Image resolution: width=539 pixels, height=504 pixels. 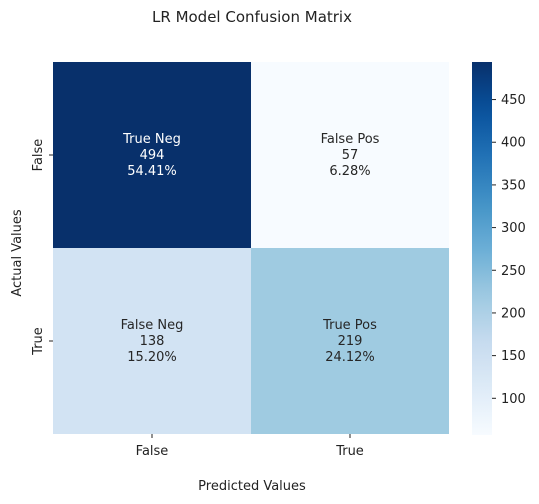 What do you see at coordinates (252, 17) in the screenshot?
I see `chart-title: LR Model Confusion Matrix` at bounding box center [252, 17].